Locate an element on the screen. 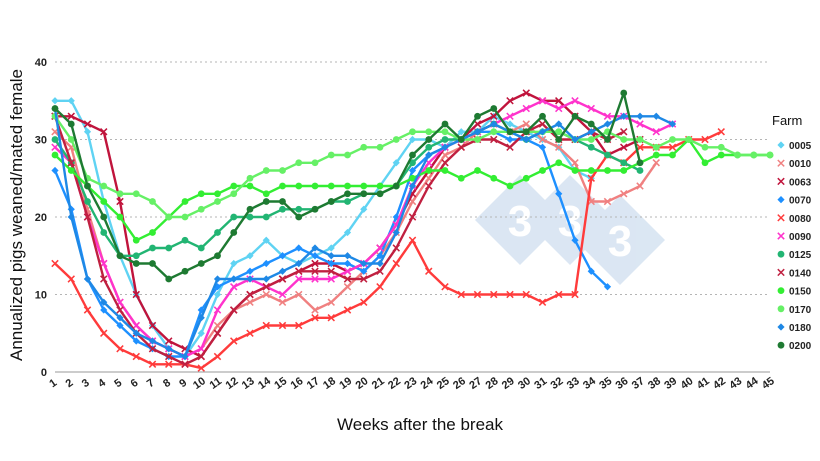 This screenshot has height=461, width=820. legend-label: 0150 is located at coordinates (800, 292).